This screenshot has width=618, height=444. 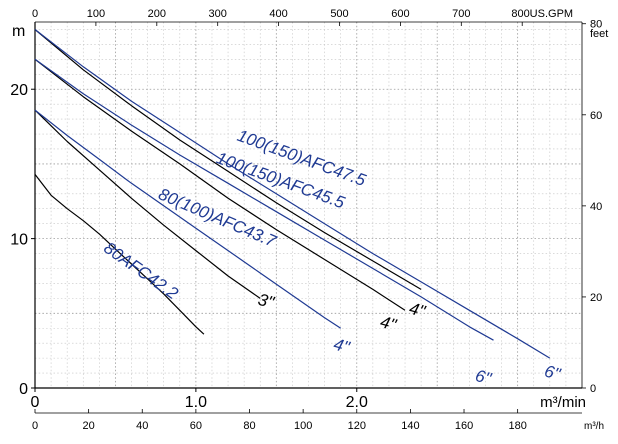 I want to click on gpm-tick-label: 400, so click(x=278, y=14).